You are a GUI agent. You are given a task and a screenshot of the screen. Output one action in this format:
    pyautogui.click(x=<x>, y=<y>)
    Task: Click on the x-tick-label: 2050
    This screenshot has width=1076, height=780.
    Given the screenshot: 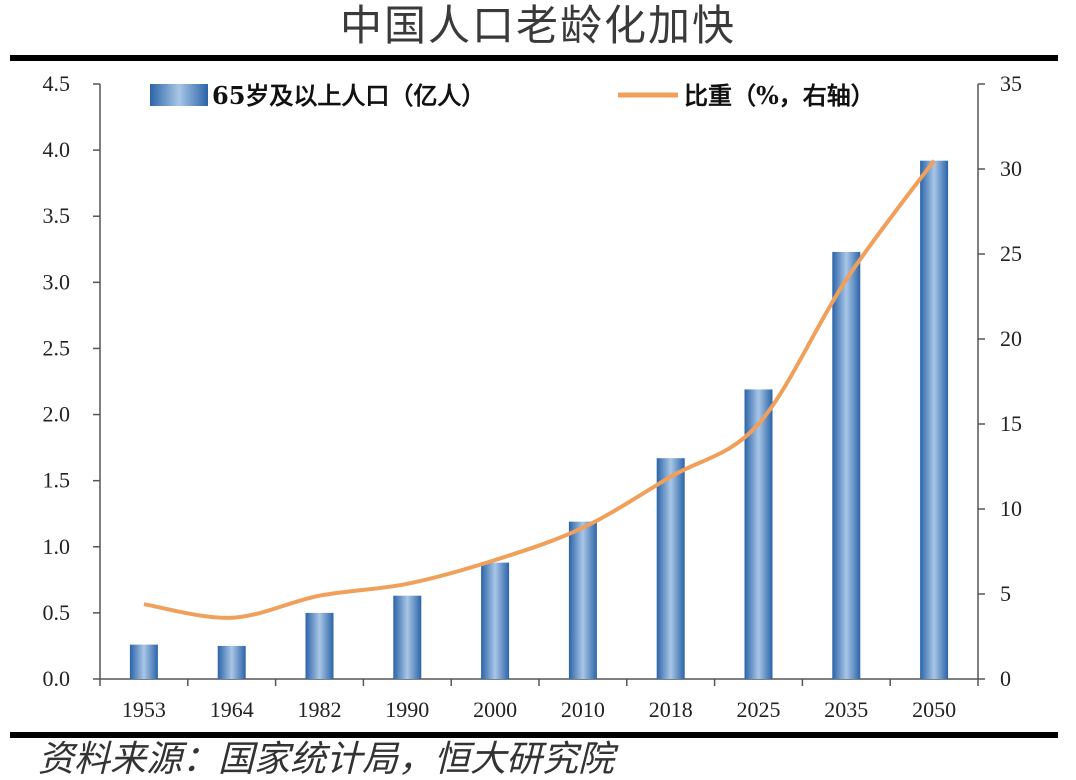 What is the action you would take?
    pyautogui.click(x=934, y=709)
    